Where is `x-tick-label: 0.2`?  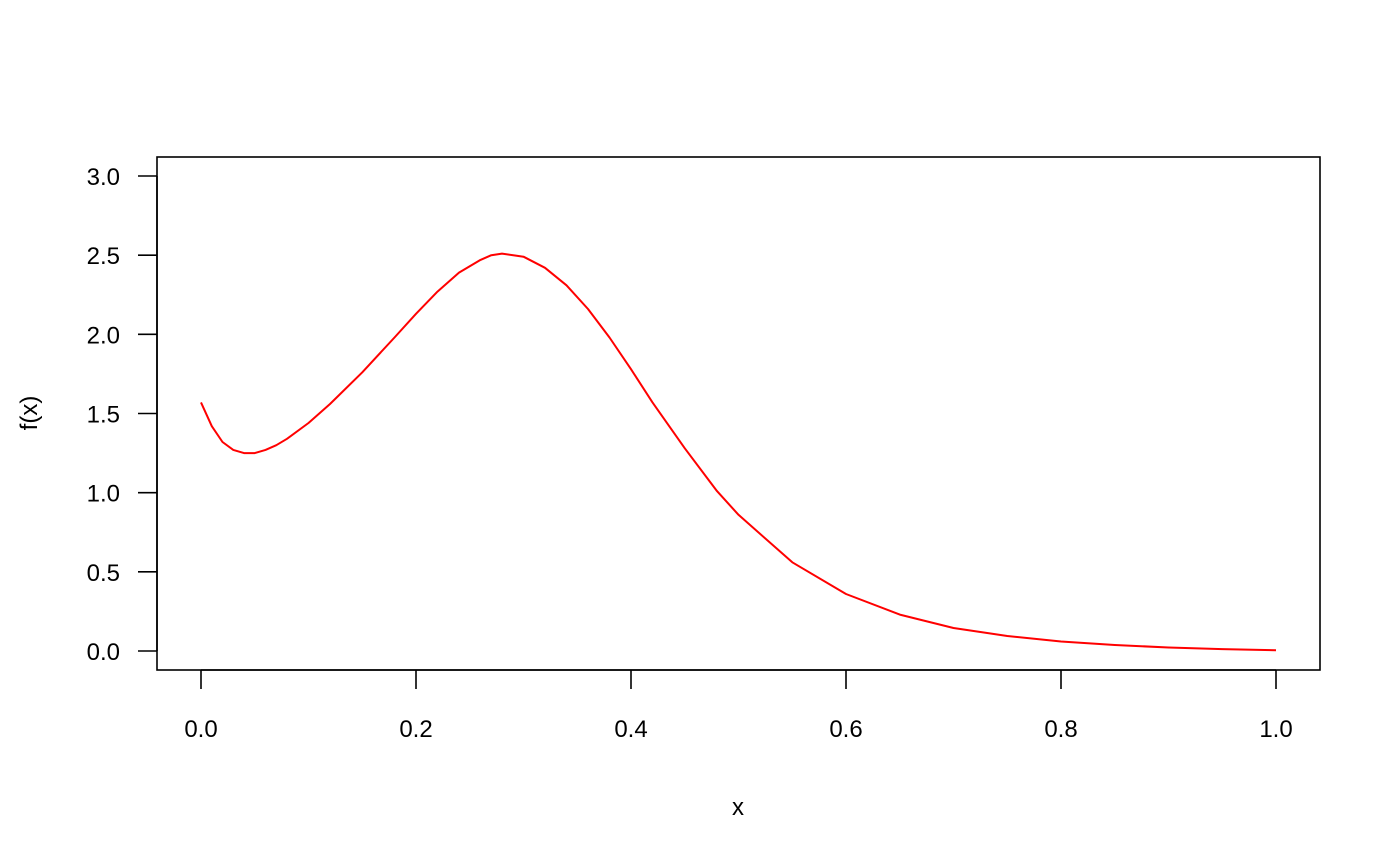 x-tick-label: 0.2 is located at coordinates (415, 729).